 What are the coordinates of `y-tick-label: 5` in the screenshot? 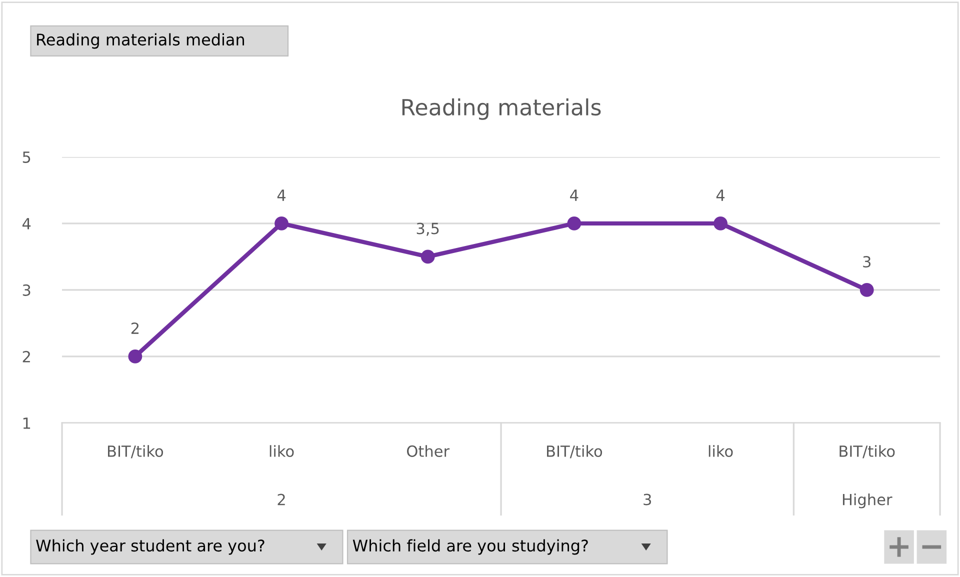 It's located at (26, 157).